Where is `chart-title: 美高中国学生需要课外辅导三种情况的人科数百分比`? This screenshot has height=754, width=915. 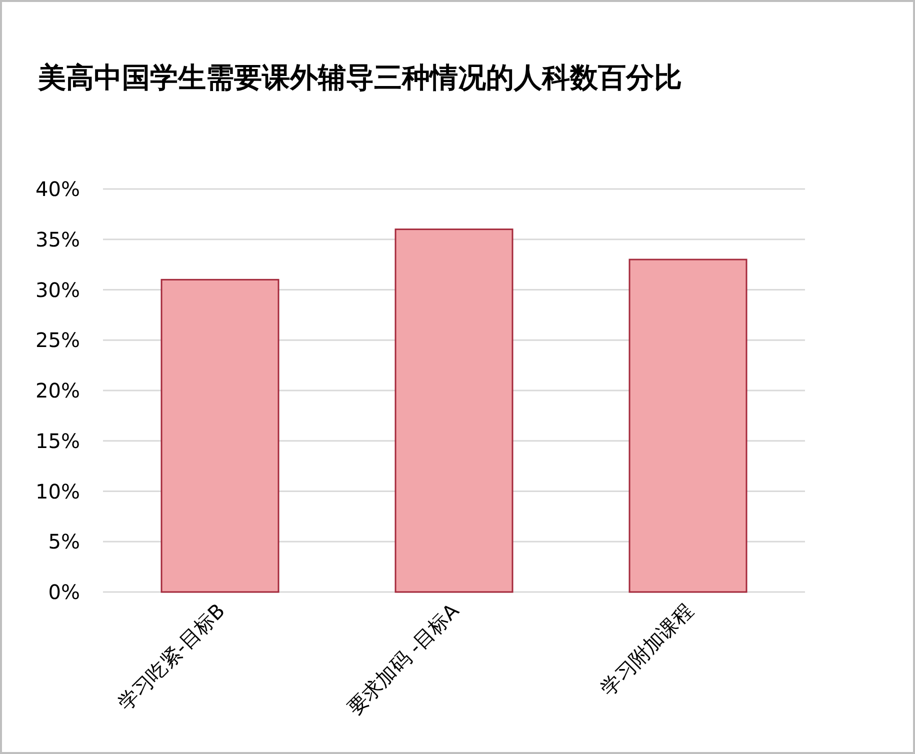 chart-title: 美高中国学生需要课外辅导三种情况的人科数百分比 is located at coordinates (359, 77).